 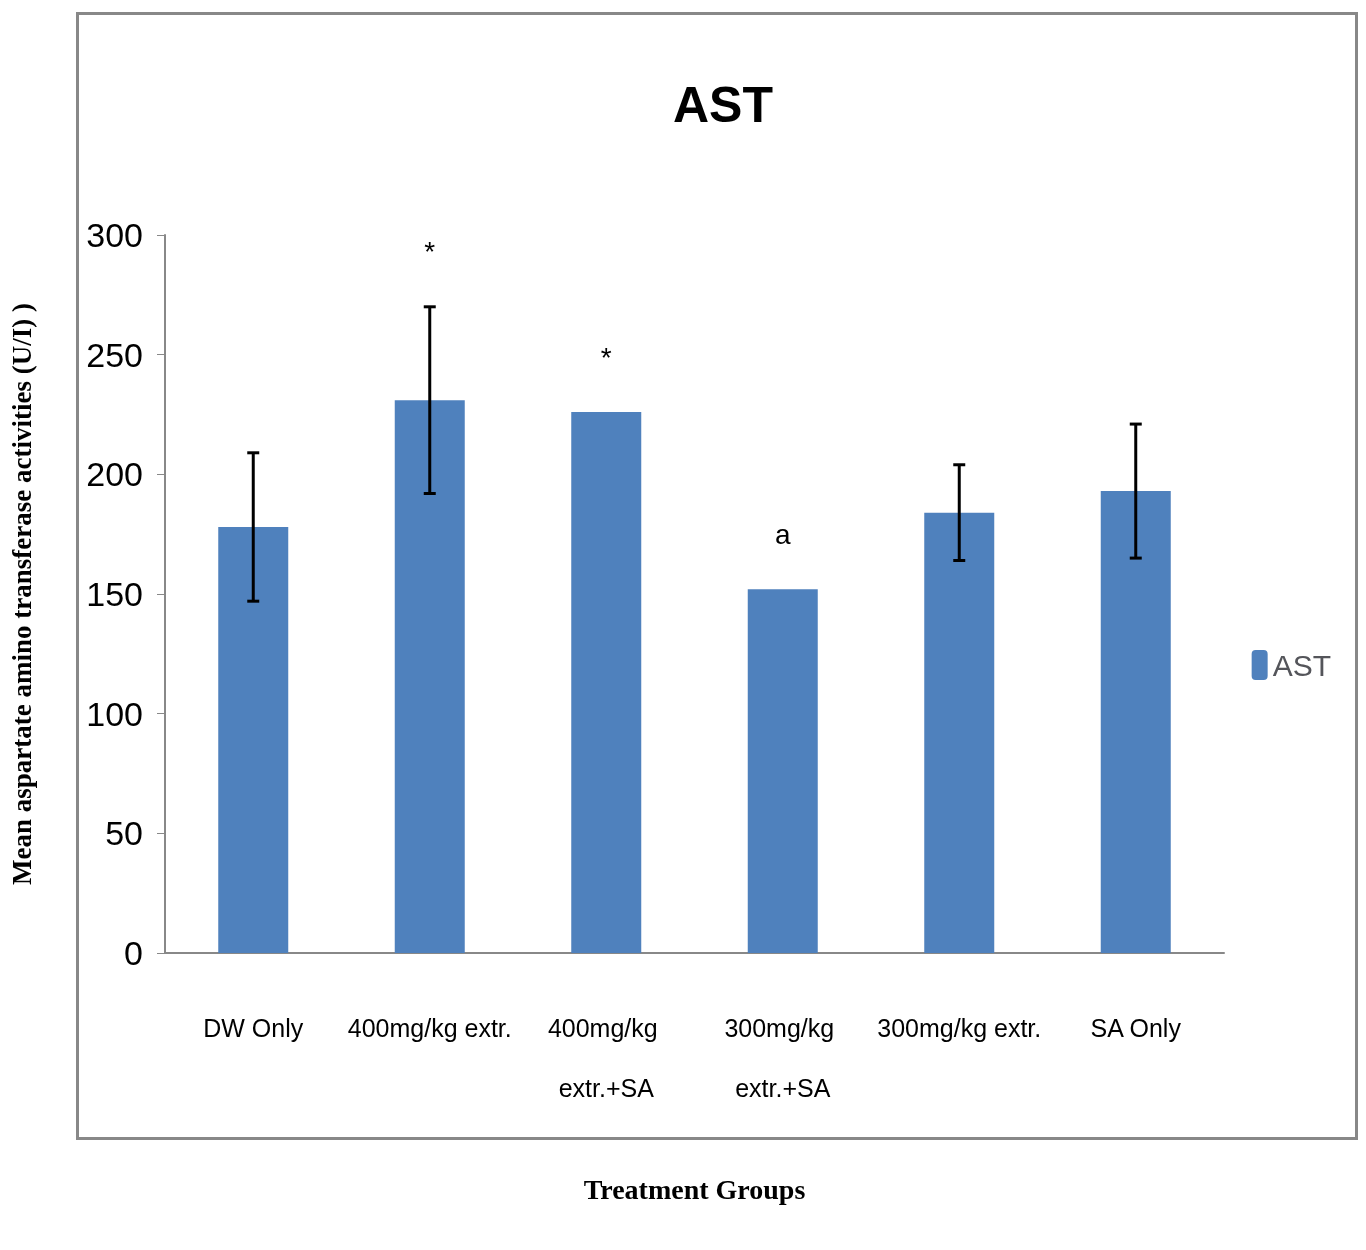 What do you see at coordinates (114, 354) in the screenshot?
I see `y-tick-label: 250` at bounding box center [114, 354].